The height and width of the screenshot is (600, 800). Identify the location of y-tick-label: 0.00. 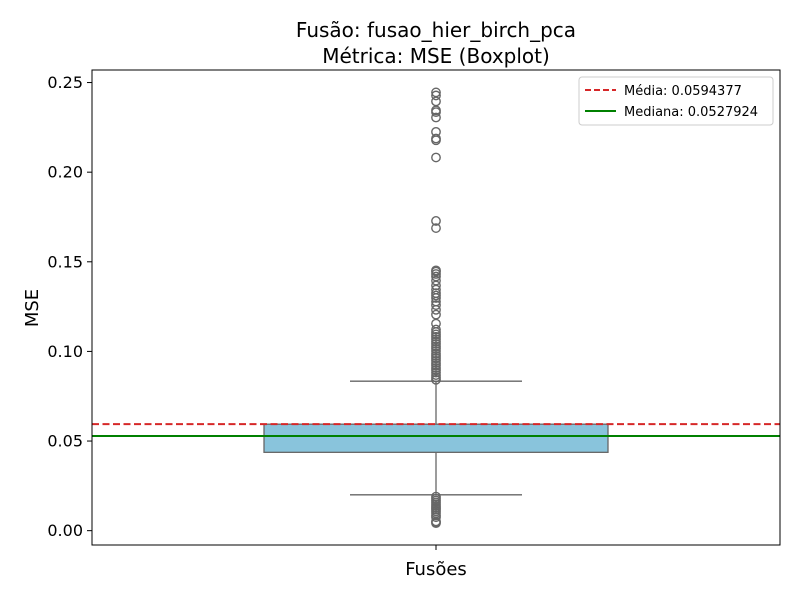
(65, 530).